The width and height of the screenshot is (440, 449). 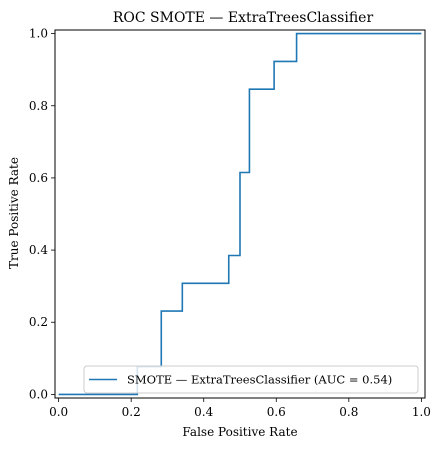 What do you see at coordinates (38, 178) in the screenshot?
I see `y-tick-label: 0.6` at bounding box center [38, 178].